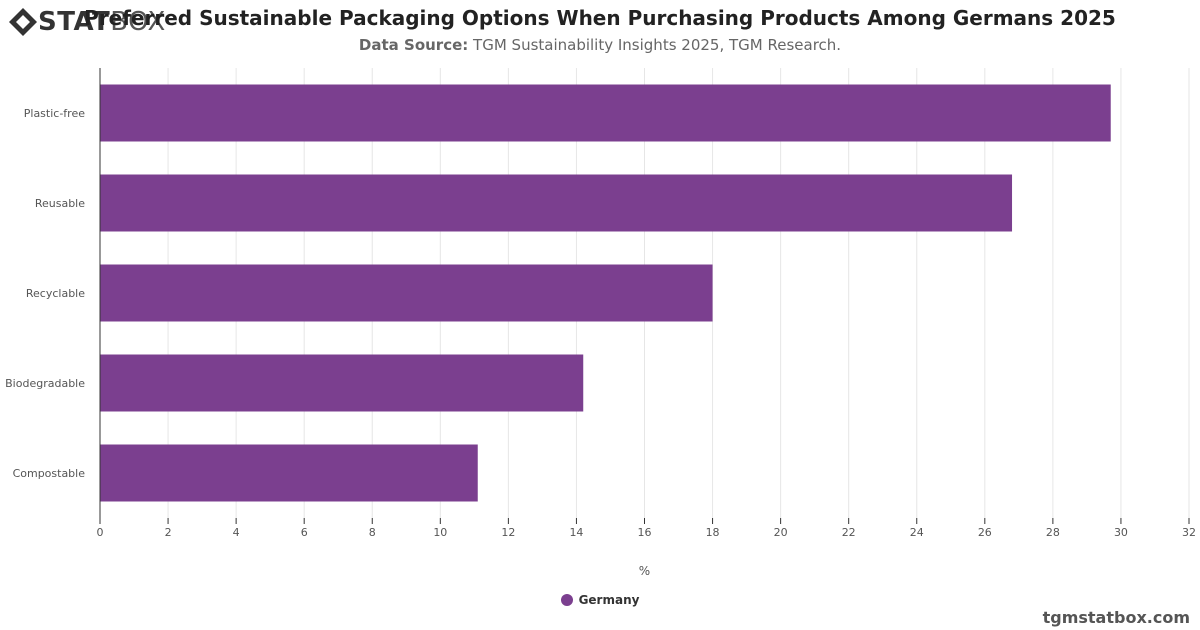 This screenshot has height=630, width=1200. Describe the element at coordinates (605, 113) in the screenshot. I see `bar-plastic-free` at that location.